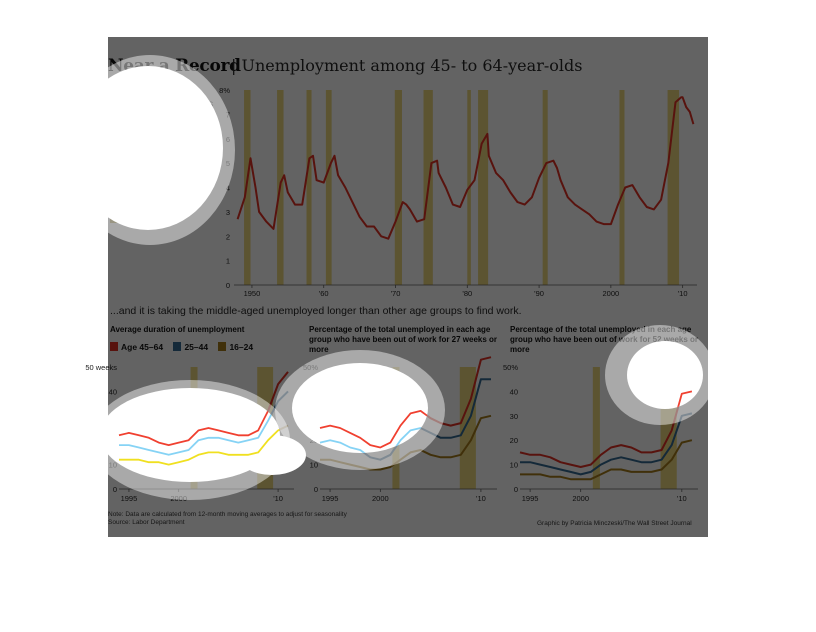 The height and width of the screenshot is (632, 816). I want to click on y-tick-label: 2, so click(228, 236).